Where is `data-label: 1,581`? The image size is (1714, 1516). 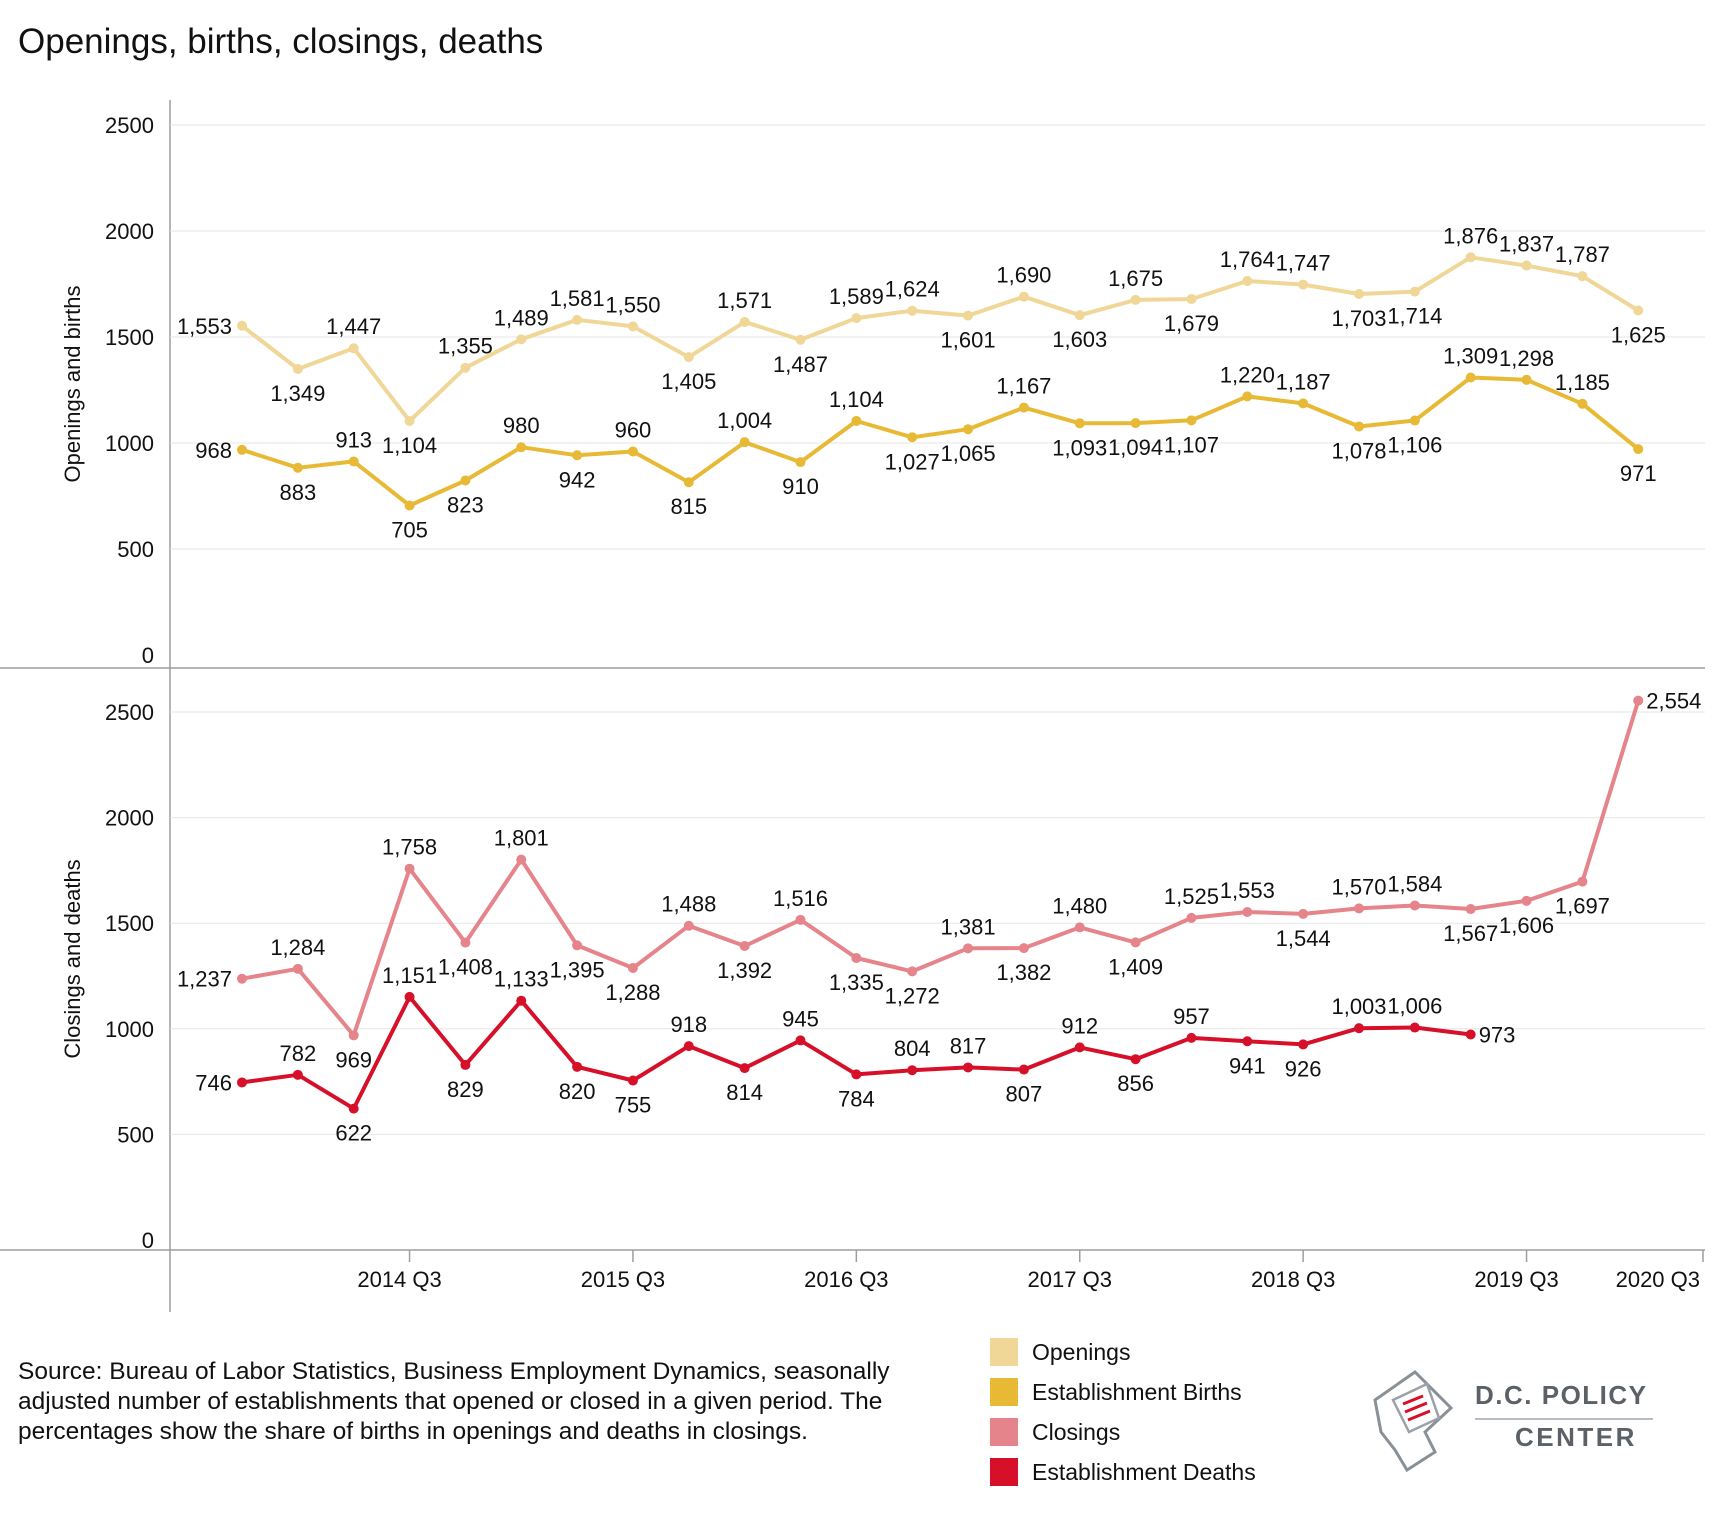 data-label: 1,581 is located at coordinates (577, 298).